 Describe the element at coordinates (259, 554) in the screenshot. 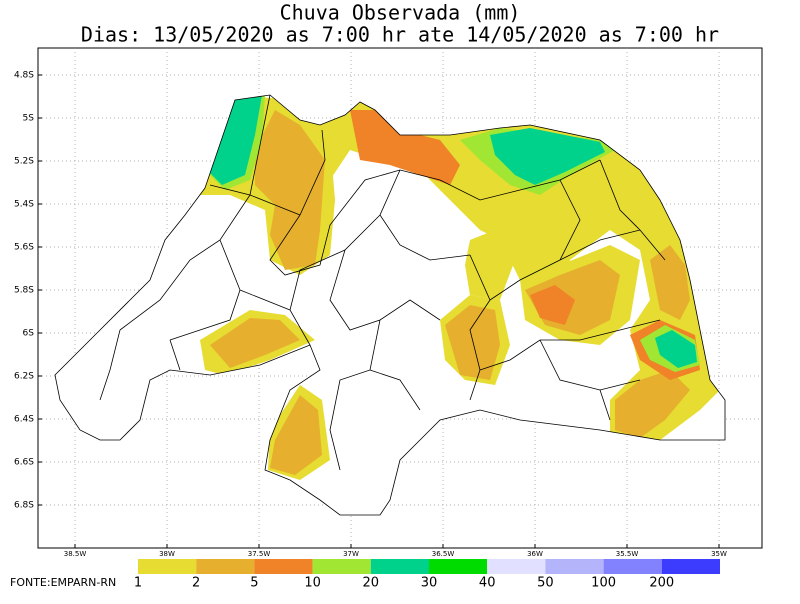

I see `lon-label: 37.5W` at that location.